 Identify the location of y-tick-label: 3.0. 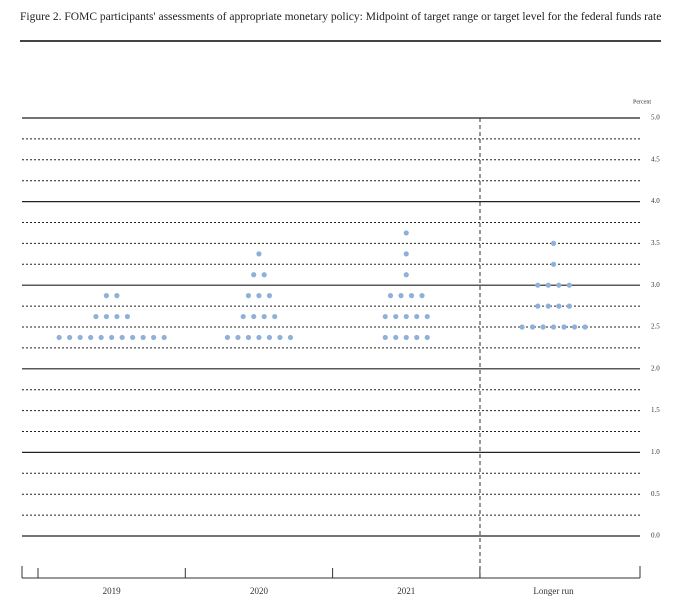
(655, 285).